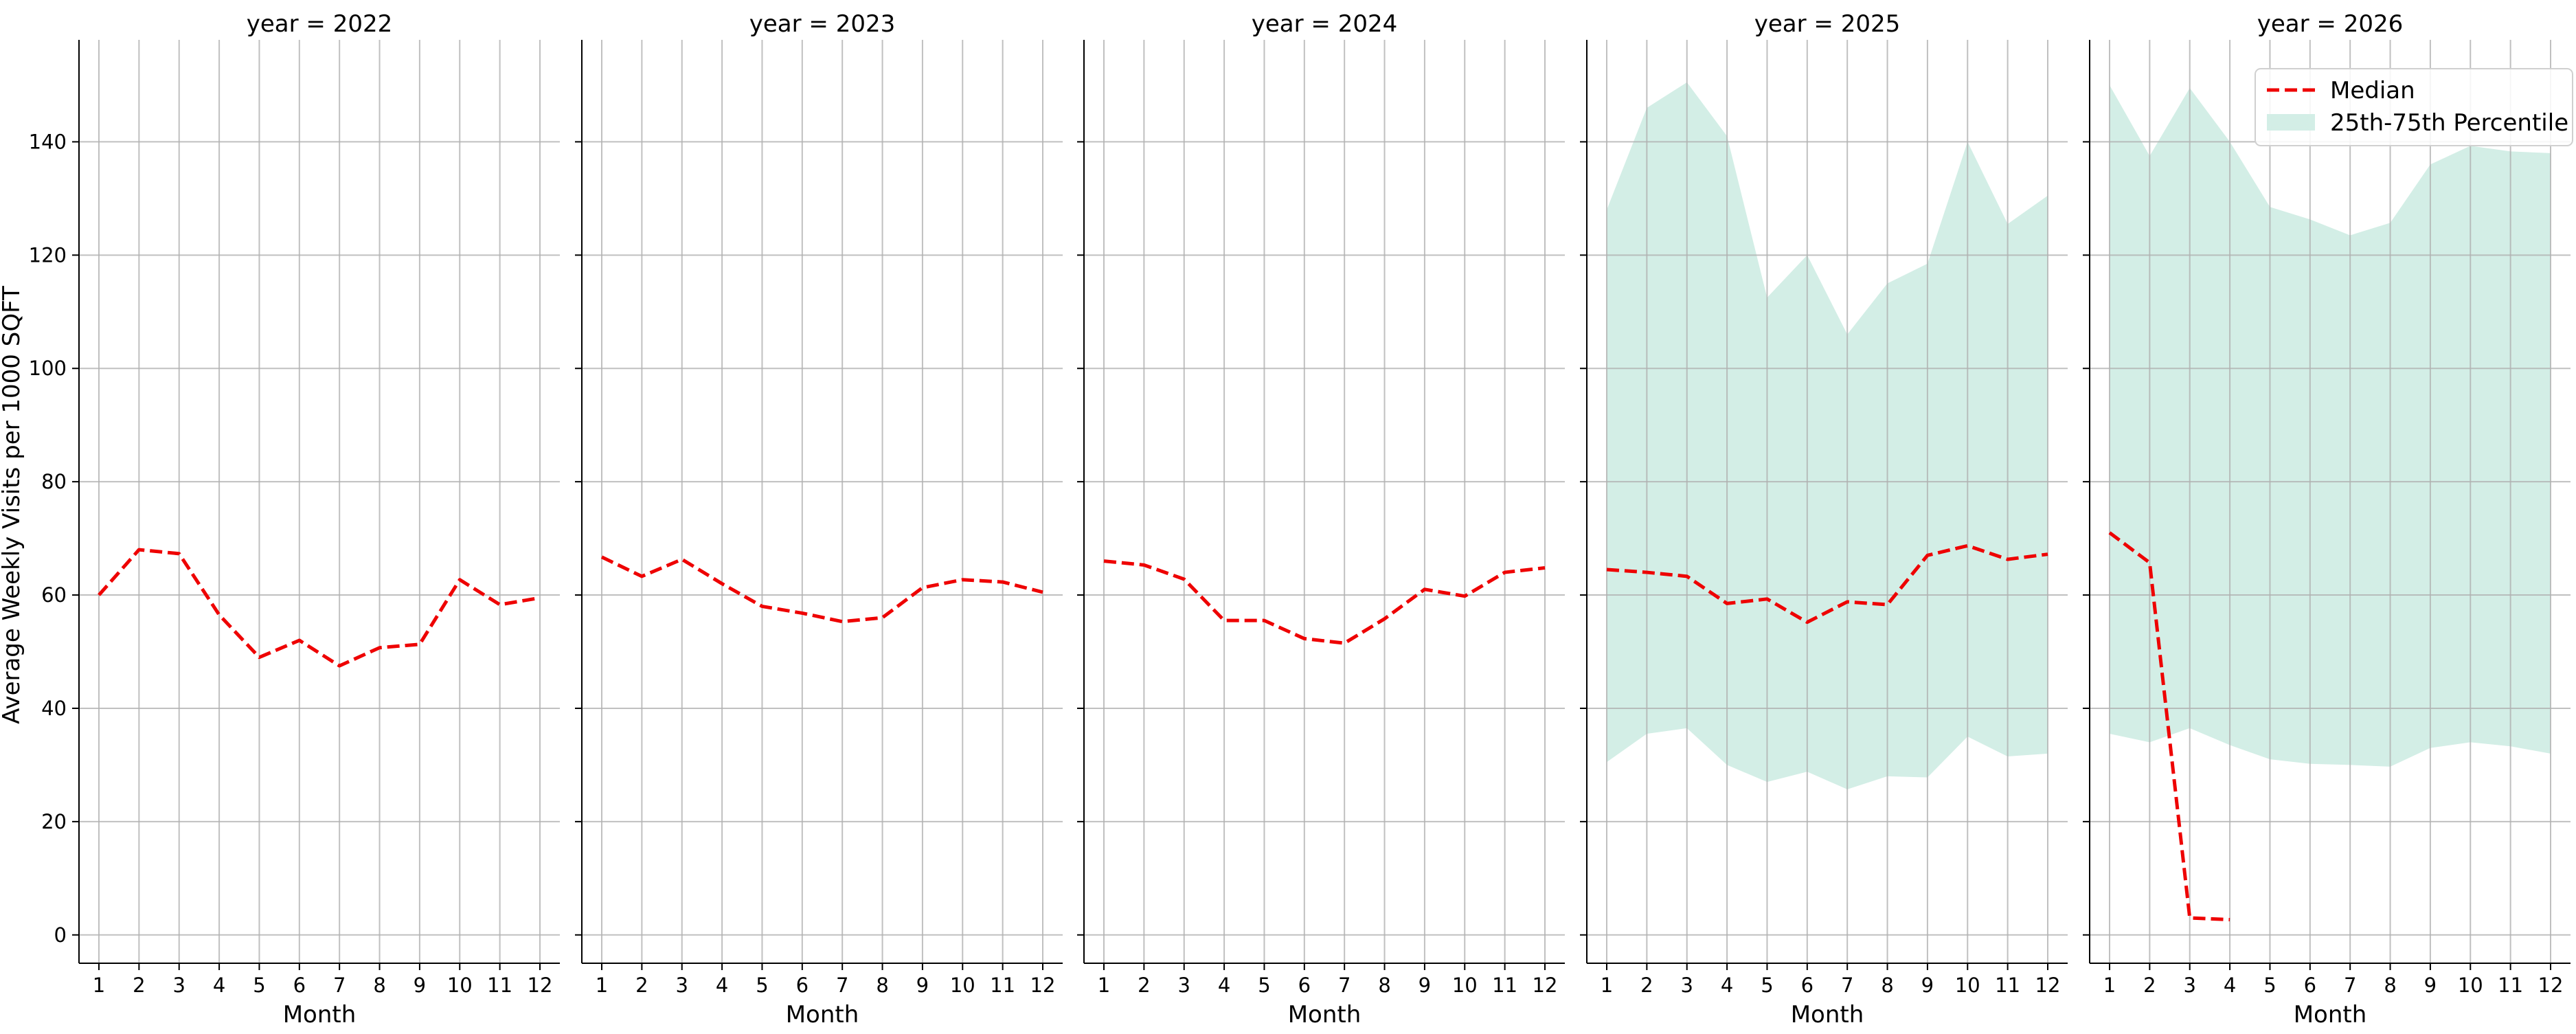  I want to click on legend-median-label: Median, so click(2372, 90).